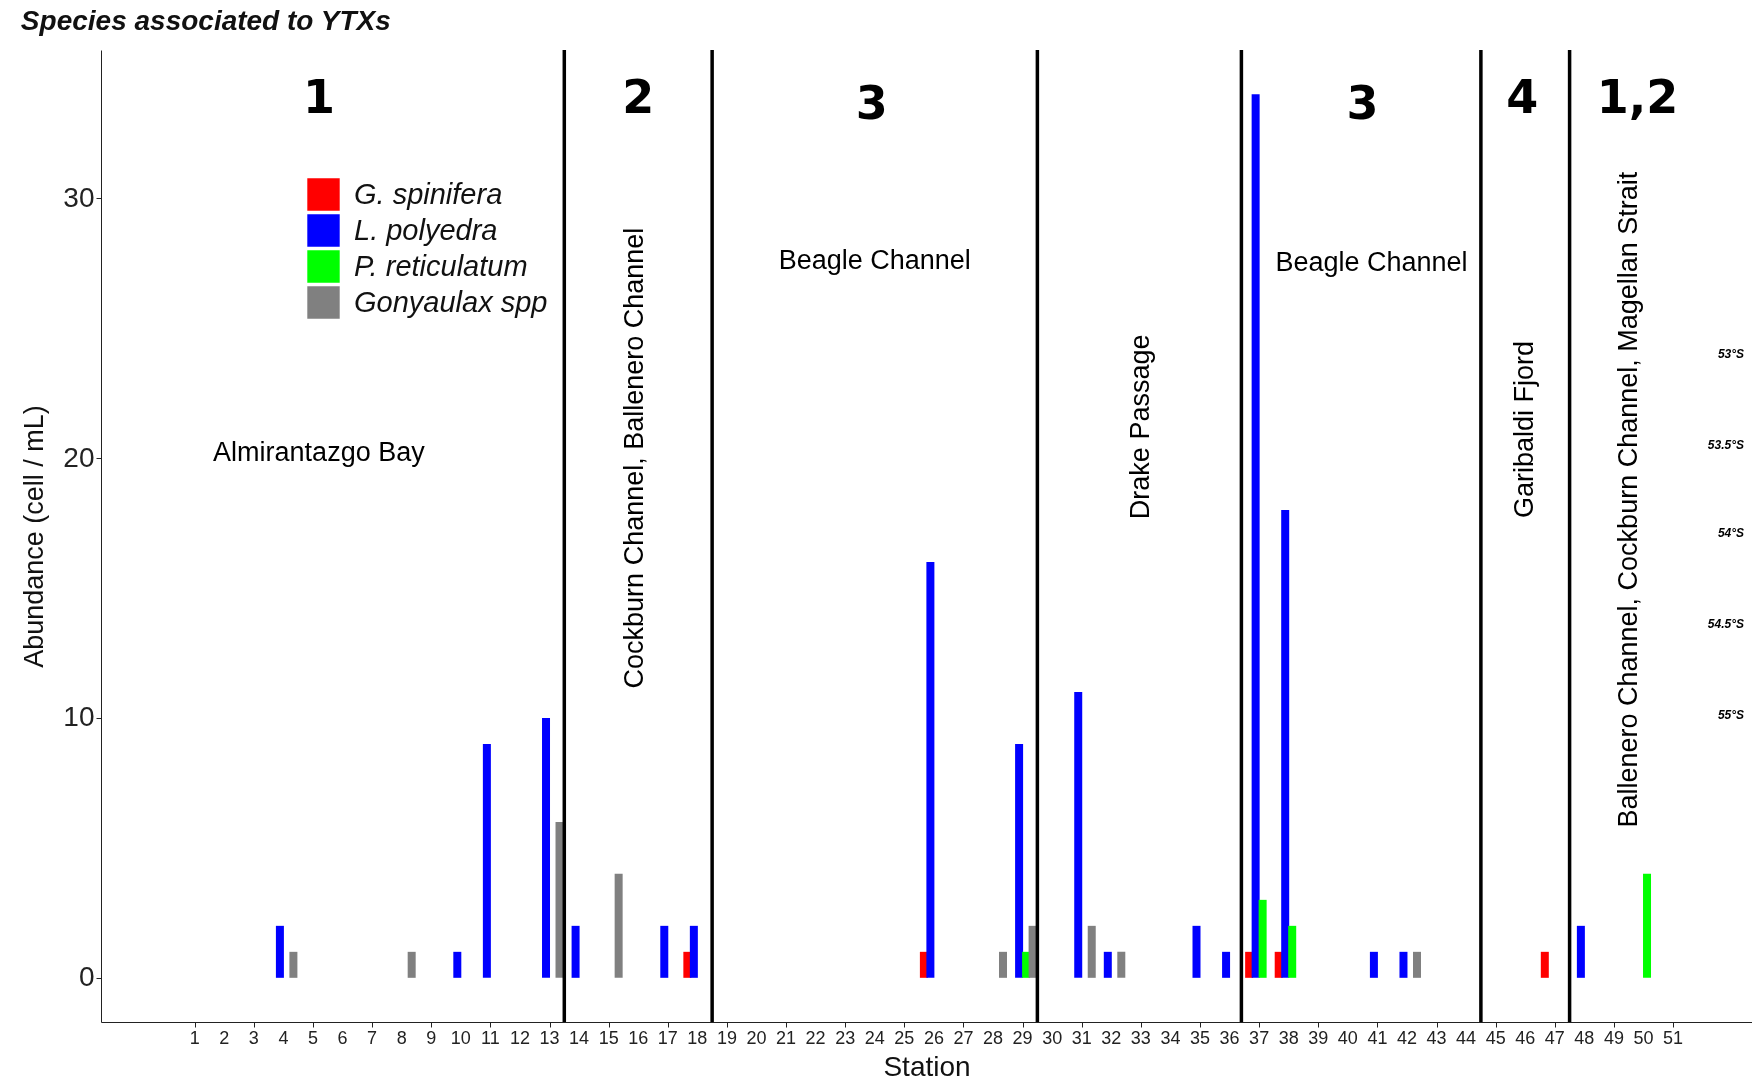 This screenshot has height=1090, width=1752. Describe the element at coordinates (372, 1038) in the screenshot. I see `x-tick-label: 7` at that location.